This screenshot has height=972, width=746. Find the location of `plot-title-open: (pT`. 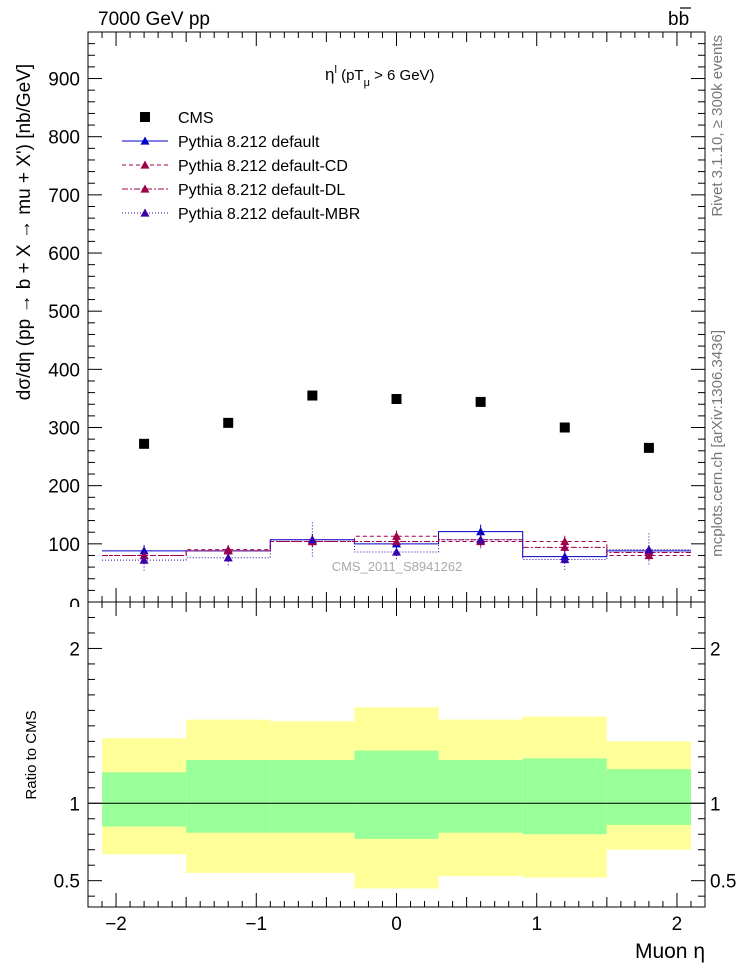

plot-title-open: (pT is located at coordinates (350, 75).